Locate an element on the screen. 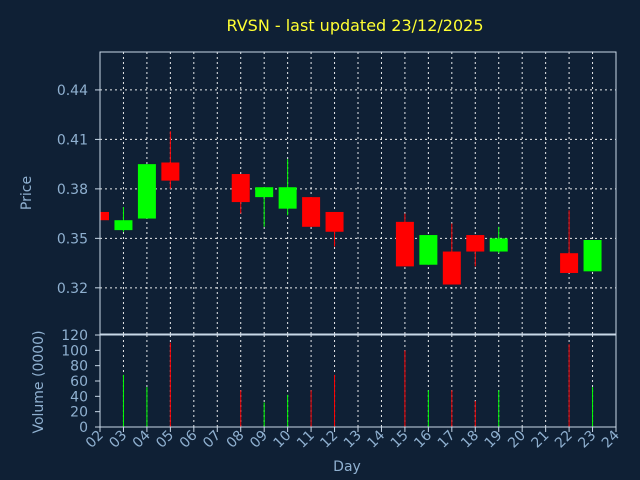 This screenshot has width=640, height=480. x-tick-label: 05 is located at coordinates (165, 440).